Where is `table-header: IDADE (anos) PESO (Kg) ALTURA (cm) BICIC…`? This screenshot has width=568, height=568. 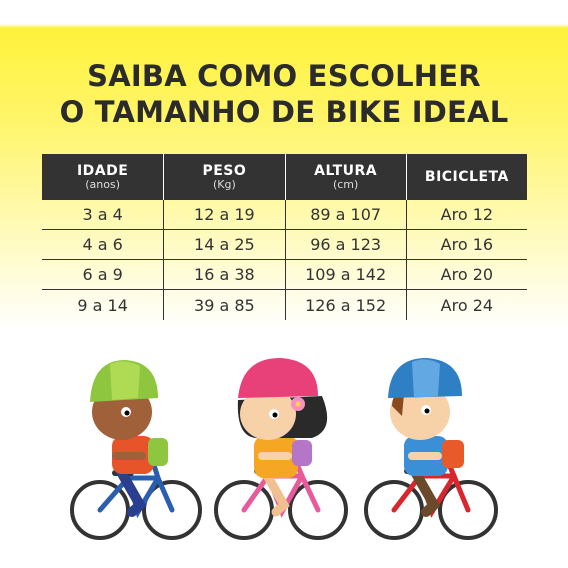 table-header: IDADE (anos) PESO (Kg) ALTURA (cm) BICIC… is located at coordinates (284, 177).